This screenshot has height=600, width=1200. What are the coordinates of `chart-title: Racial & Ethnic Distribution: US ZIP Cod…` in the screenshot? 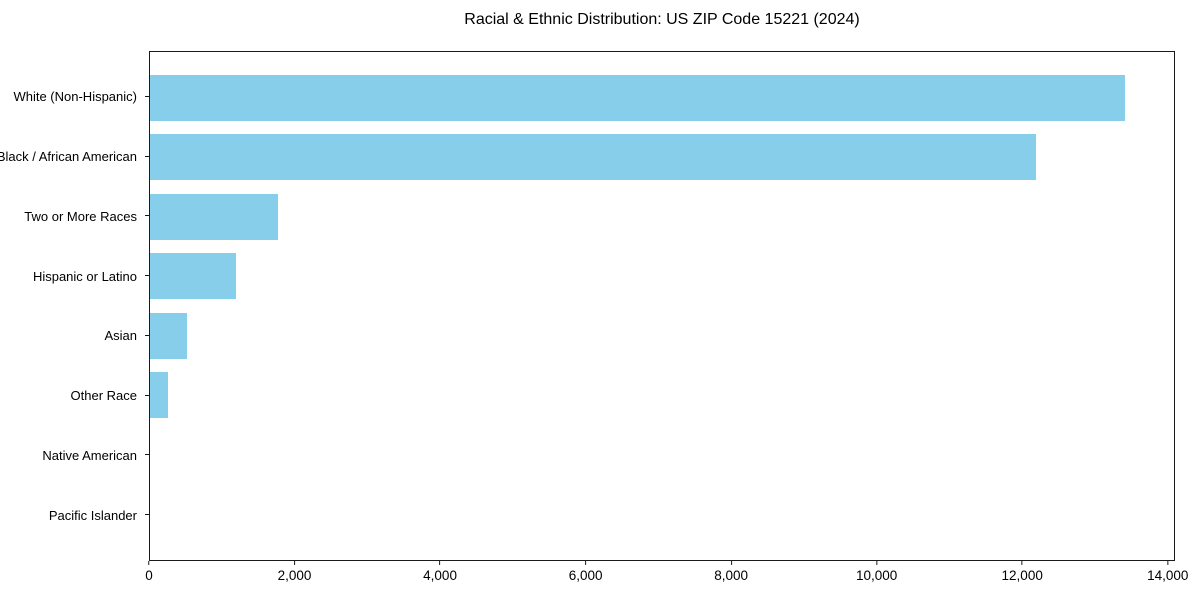 It's located at (662, 19).